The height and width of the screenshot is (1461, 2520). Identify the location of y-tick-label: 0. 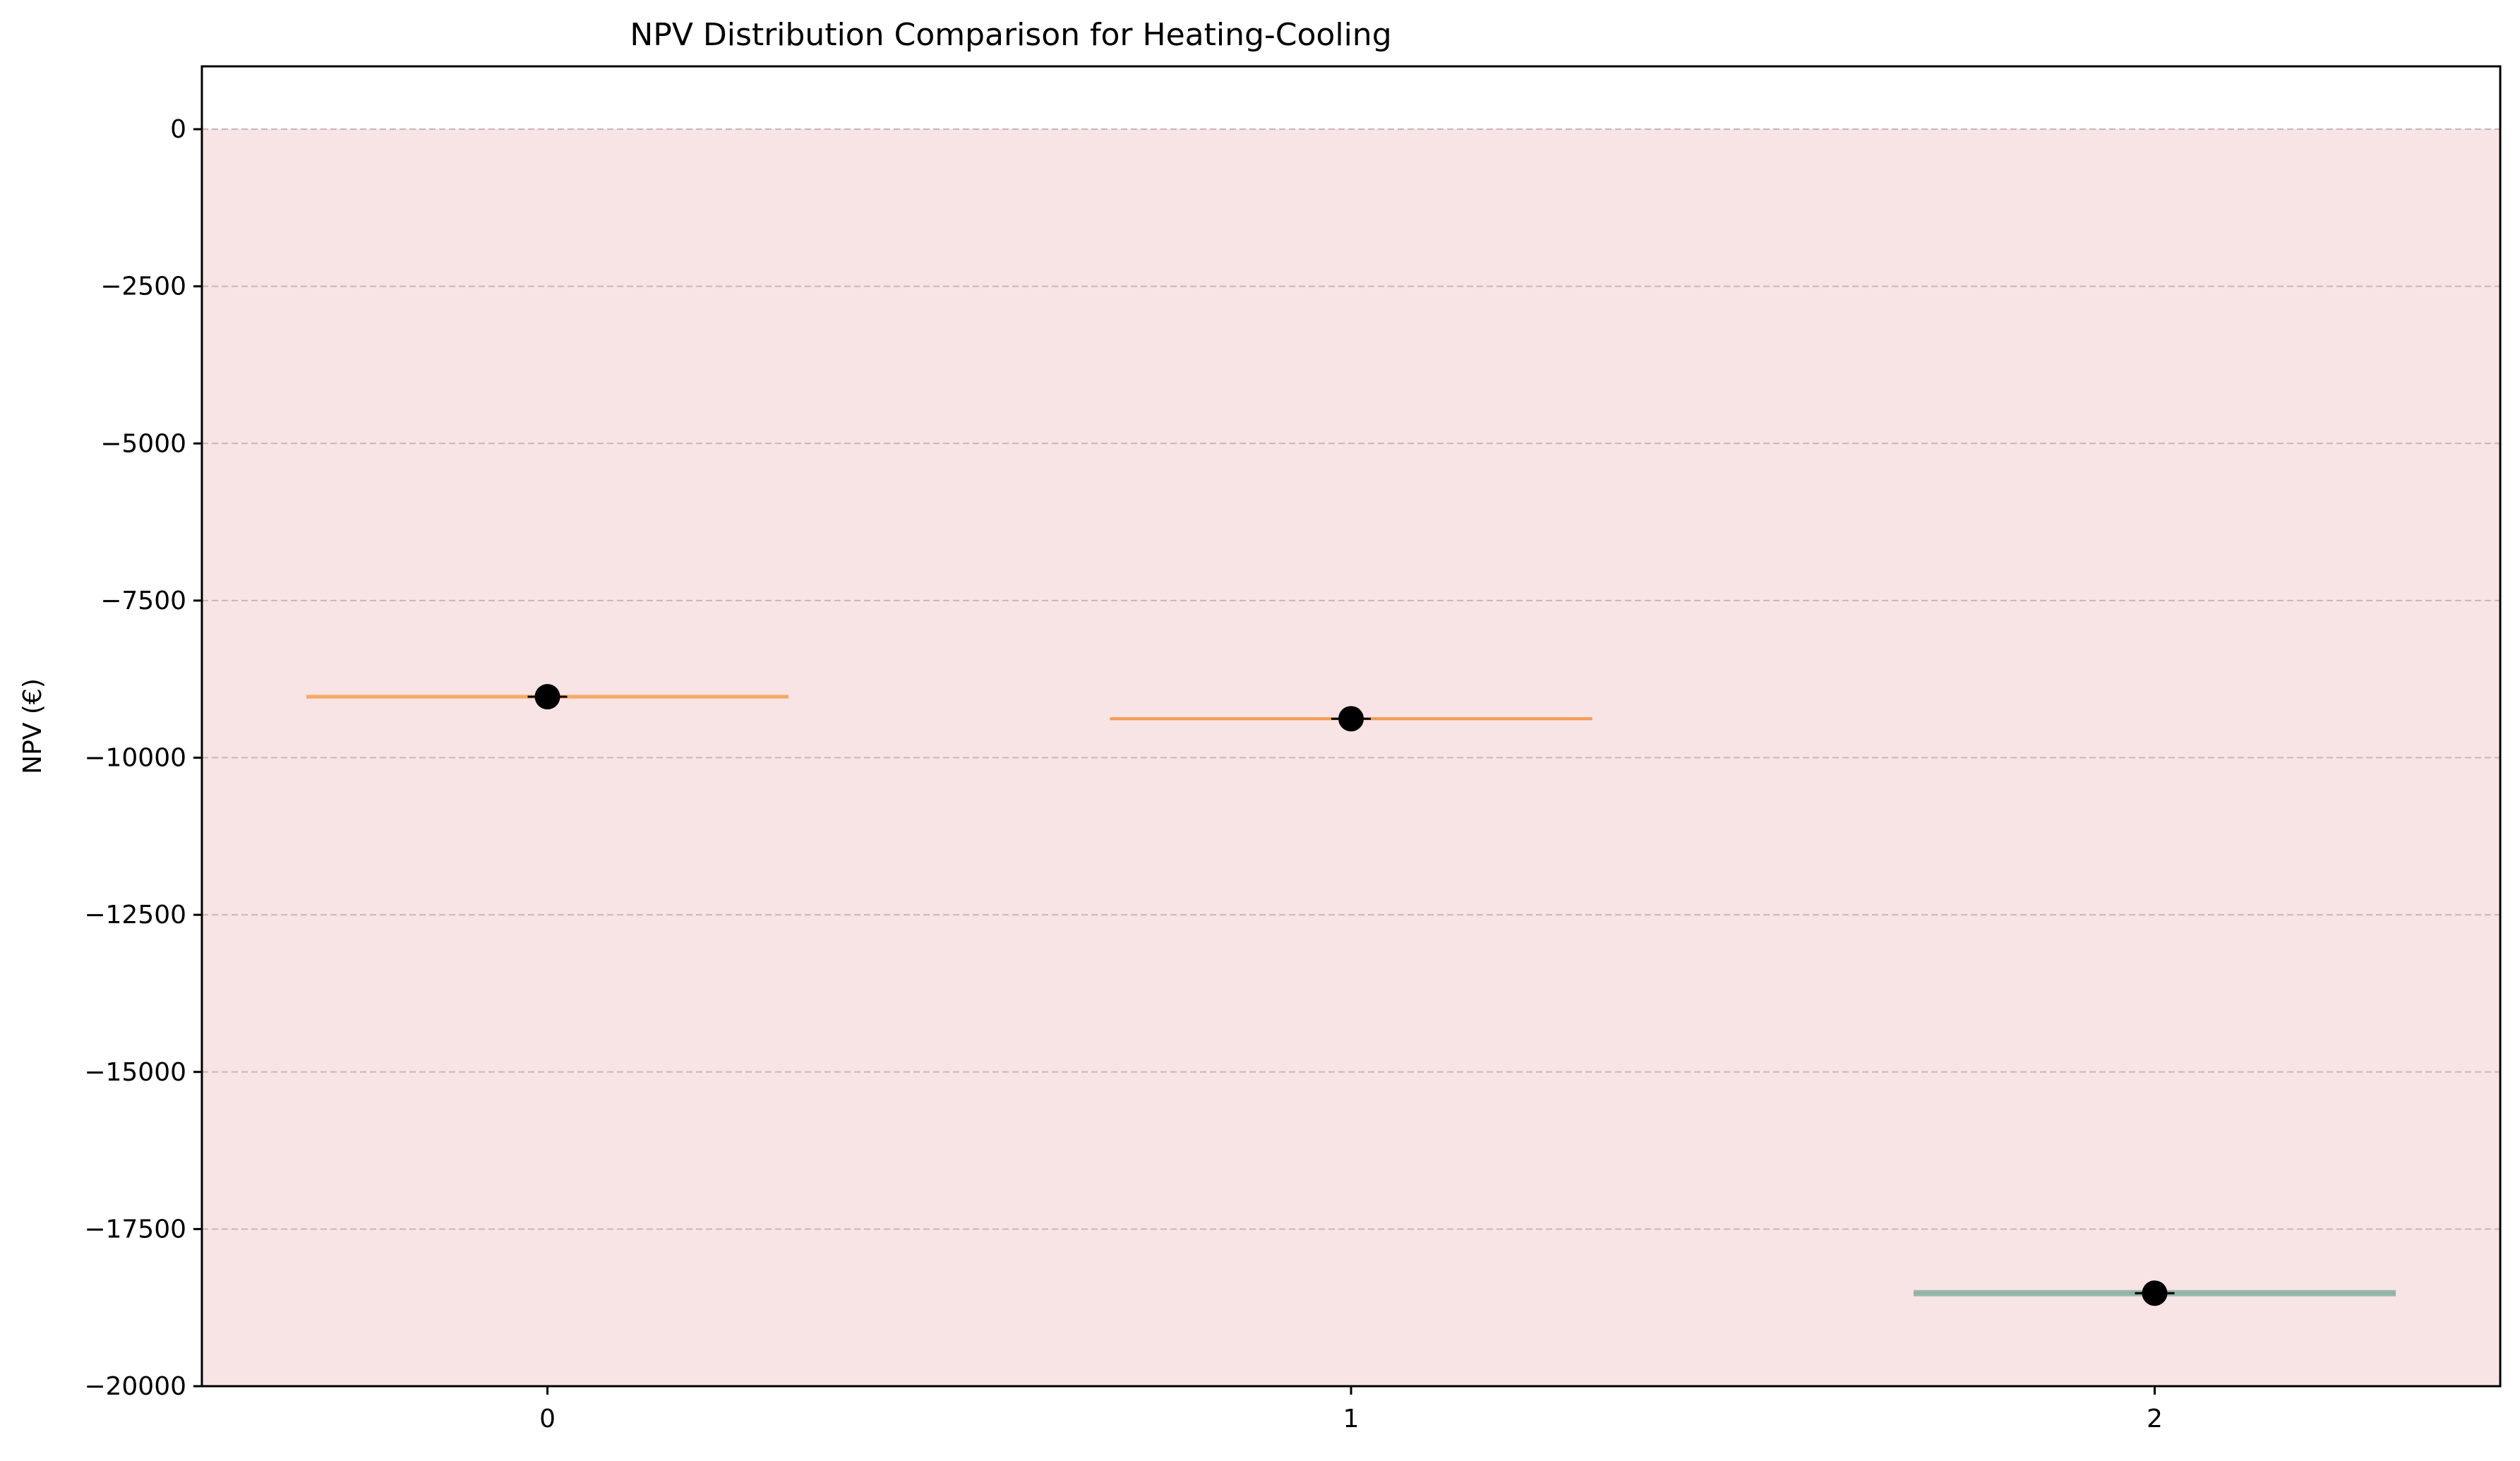
(178, 129).